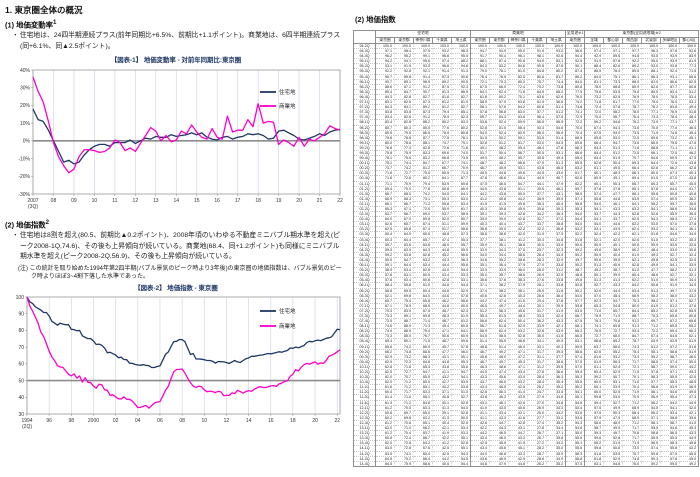 Image resolution: width=700 pixels, height=477 pixels. I want to click on table-cell: 70.8, so click(404, 422).